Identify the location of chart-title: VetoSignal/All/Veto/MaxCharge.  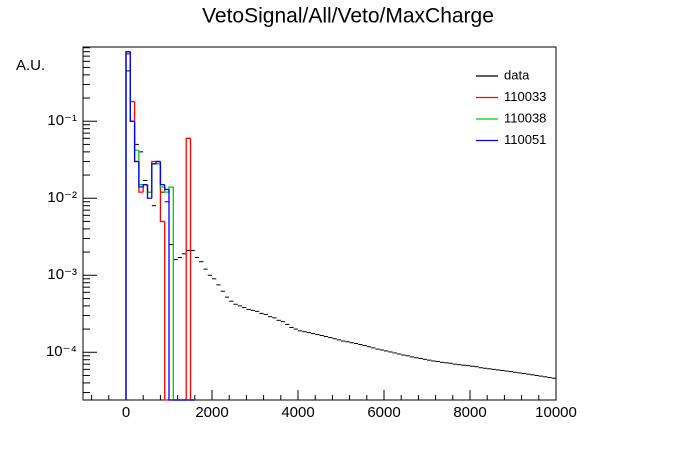
(348, 16).